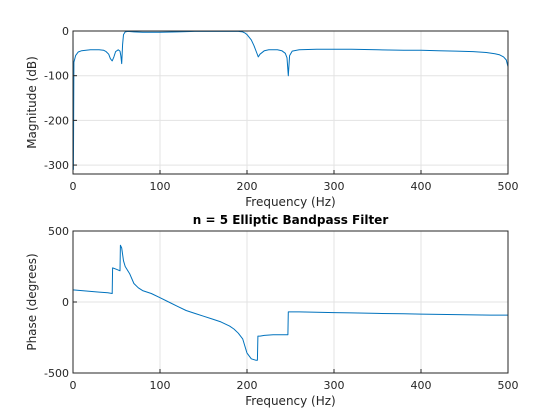  What do you see at coordinates (160, 385) in the screenshot?
I see `phase-x-tick-label: 100` at bounding box center [160, 385].